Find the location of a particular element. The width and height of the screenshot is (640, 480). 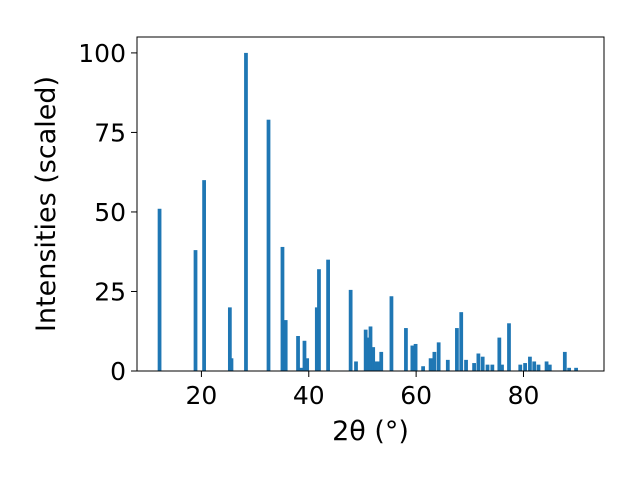

x-axis-label: 2θ (°) is located at coordinates (370, 431).